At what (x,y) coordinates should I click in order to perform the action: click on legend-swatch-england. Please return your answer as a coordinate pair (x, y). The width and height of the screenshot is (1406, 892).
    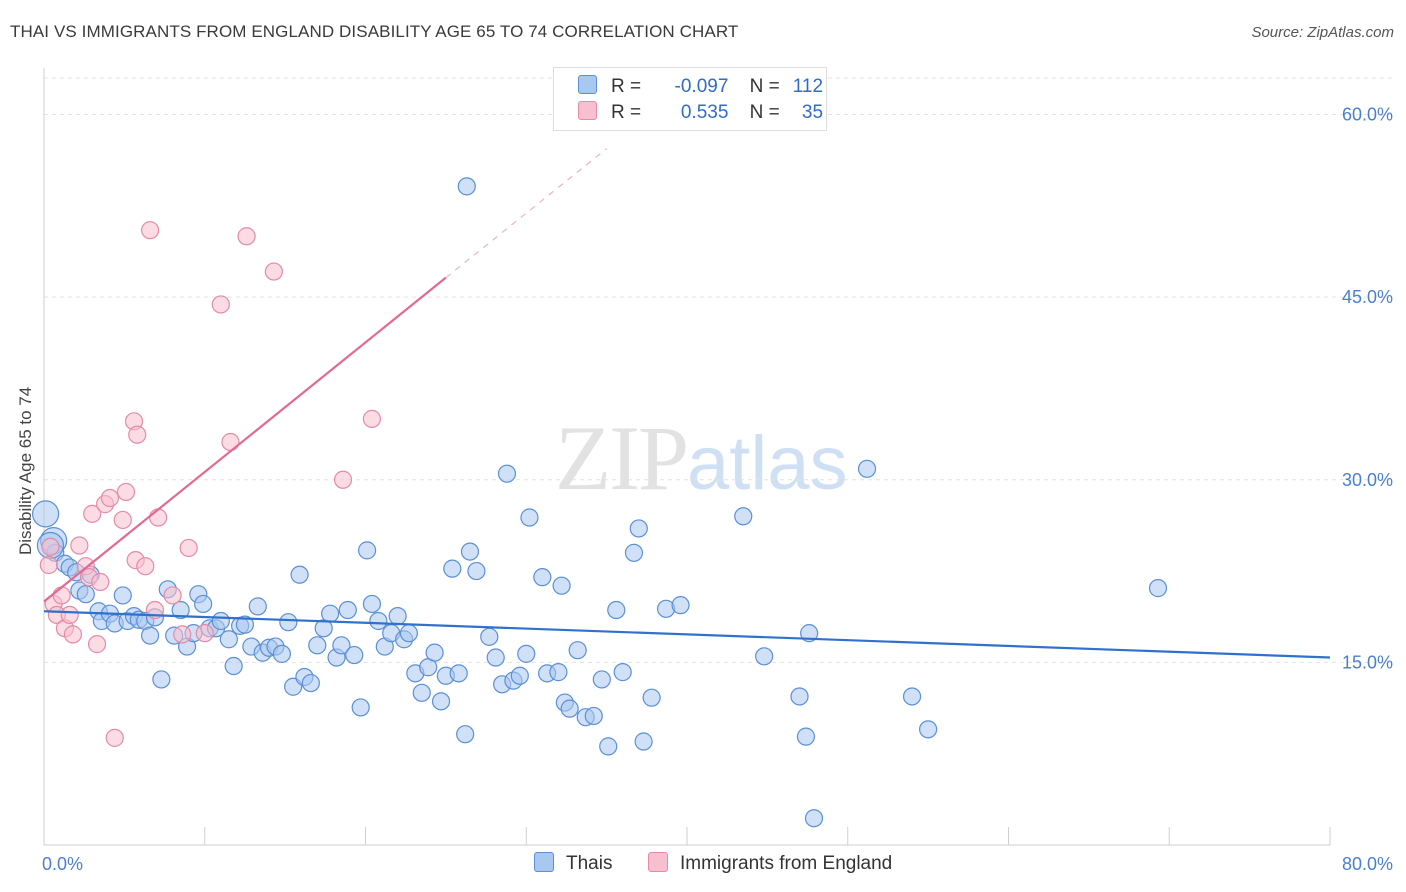
    Looking at the image, I should click on (587, 110).